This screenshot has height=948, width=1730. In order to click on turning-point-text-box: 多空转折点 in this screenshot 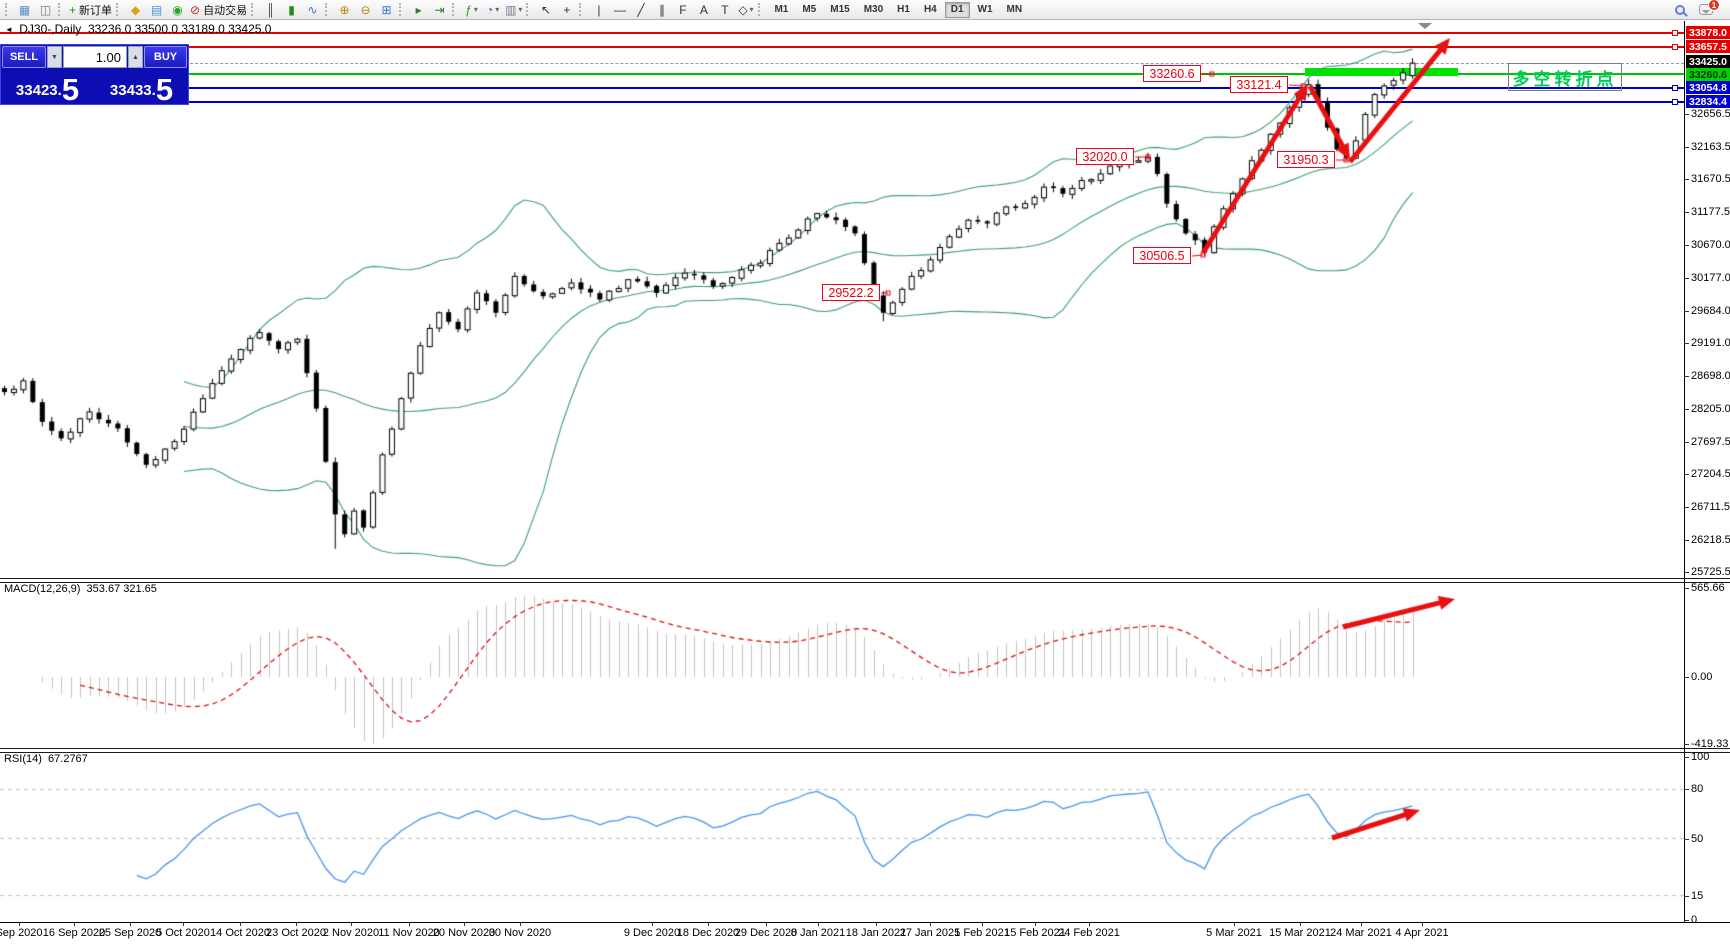, I will do `click(1565, 77)`.